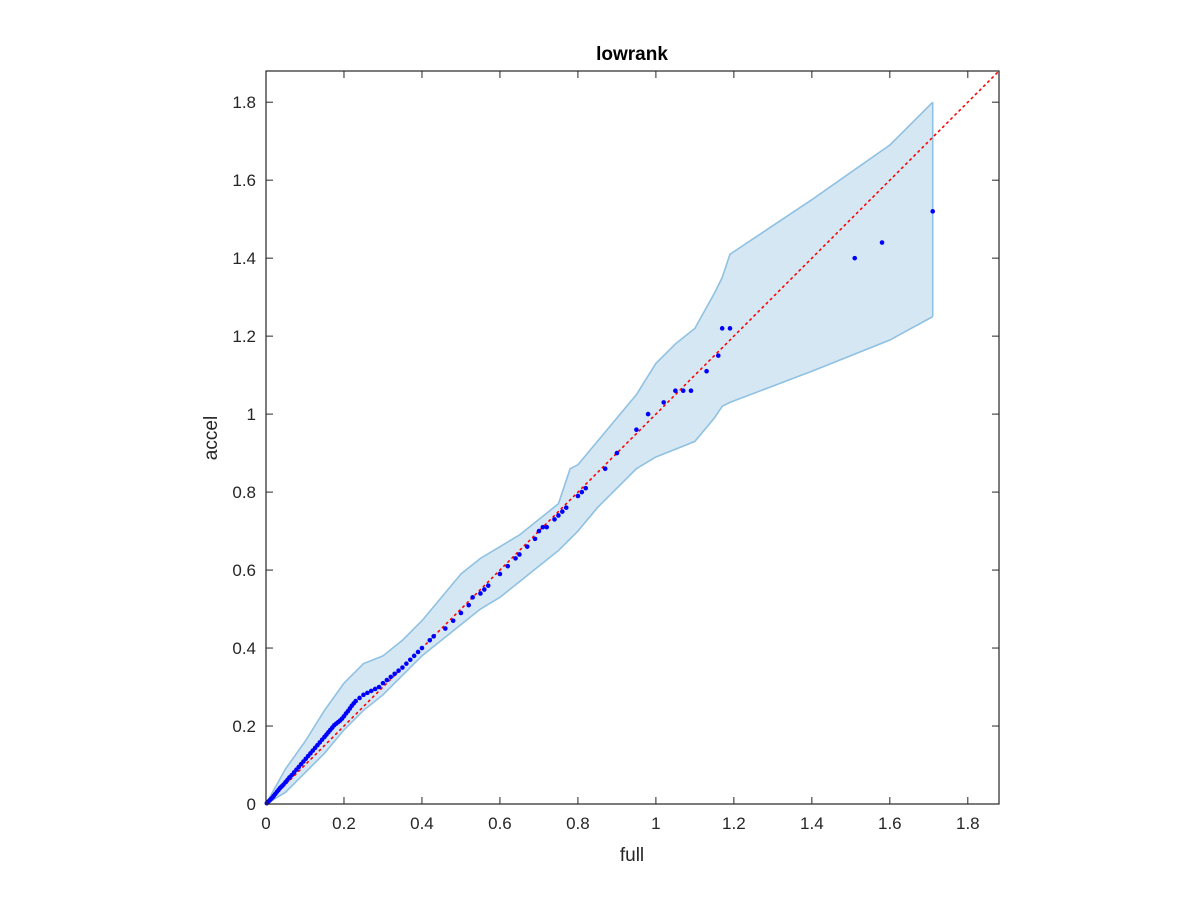 The image size is (1200, 900). Describe the element at coordinates (244, 258) in the screenshot. I see `y-tick-label: 1.4` at that location.